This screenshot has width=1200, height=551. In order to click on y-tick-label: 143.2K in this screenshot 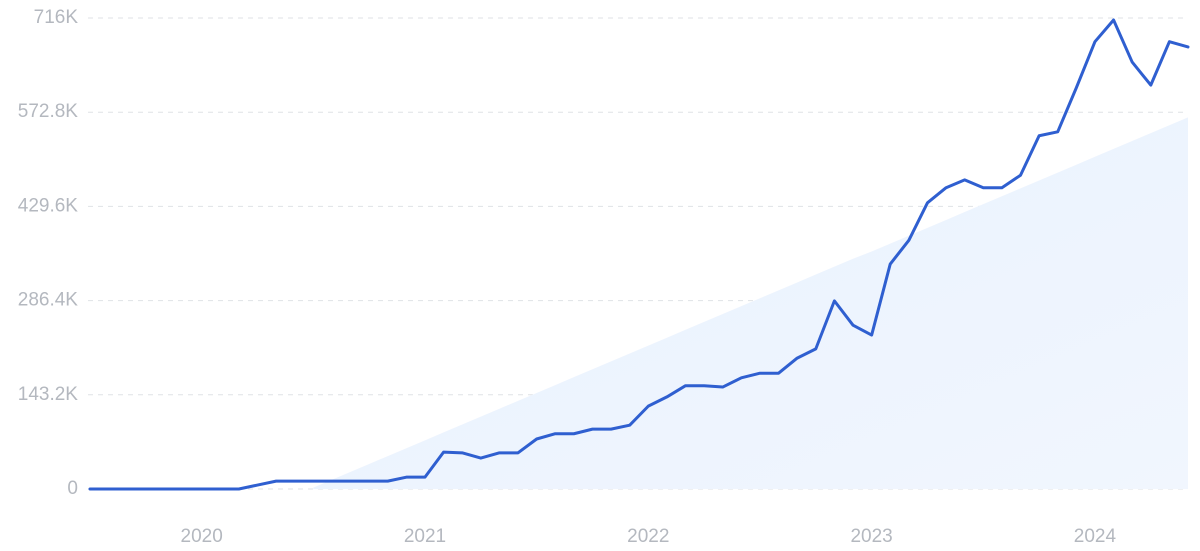, I will do `click(48, 394)`.